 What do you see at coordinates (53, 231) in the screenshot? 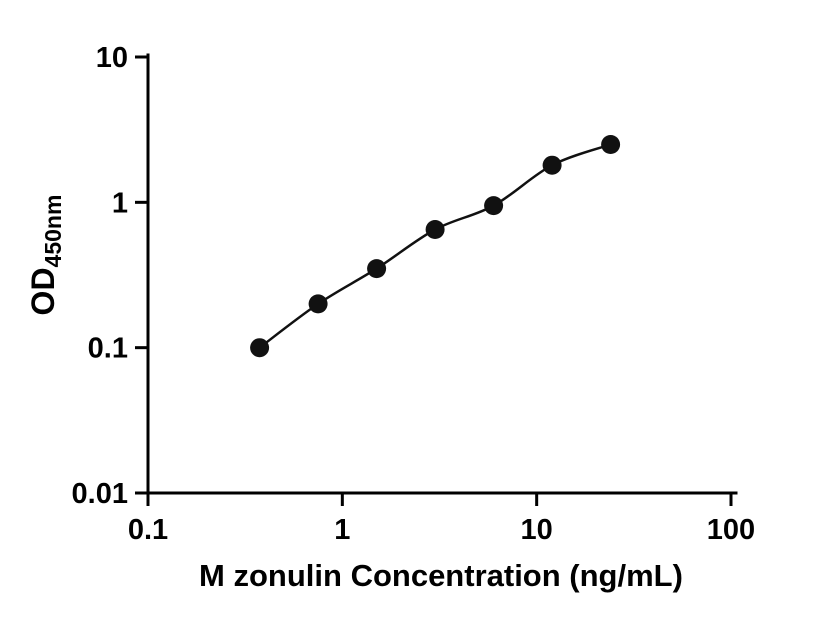
I see `y-axis-title-sub: 450nm` at bounding box center [53, 231].